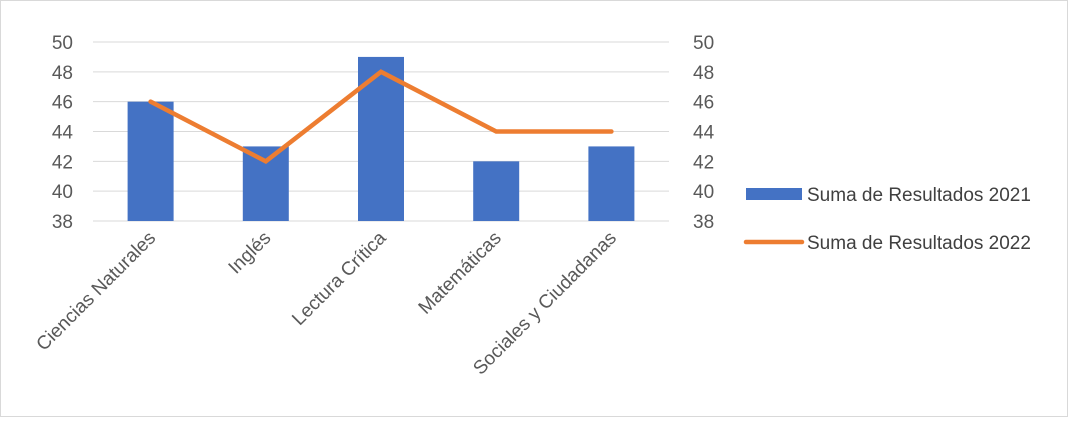 The height and width of the screenshot is (421, 1068). Describe the element at coordinates (62, 162) in the screenshot. I see `y-tick-label-left: 42` at that location.